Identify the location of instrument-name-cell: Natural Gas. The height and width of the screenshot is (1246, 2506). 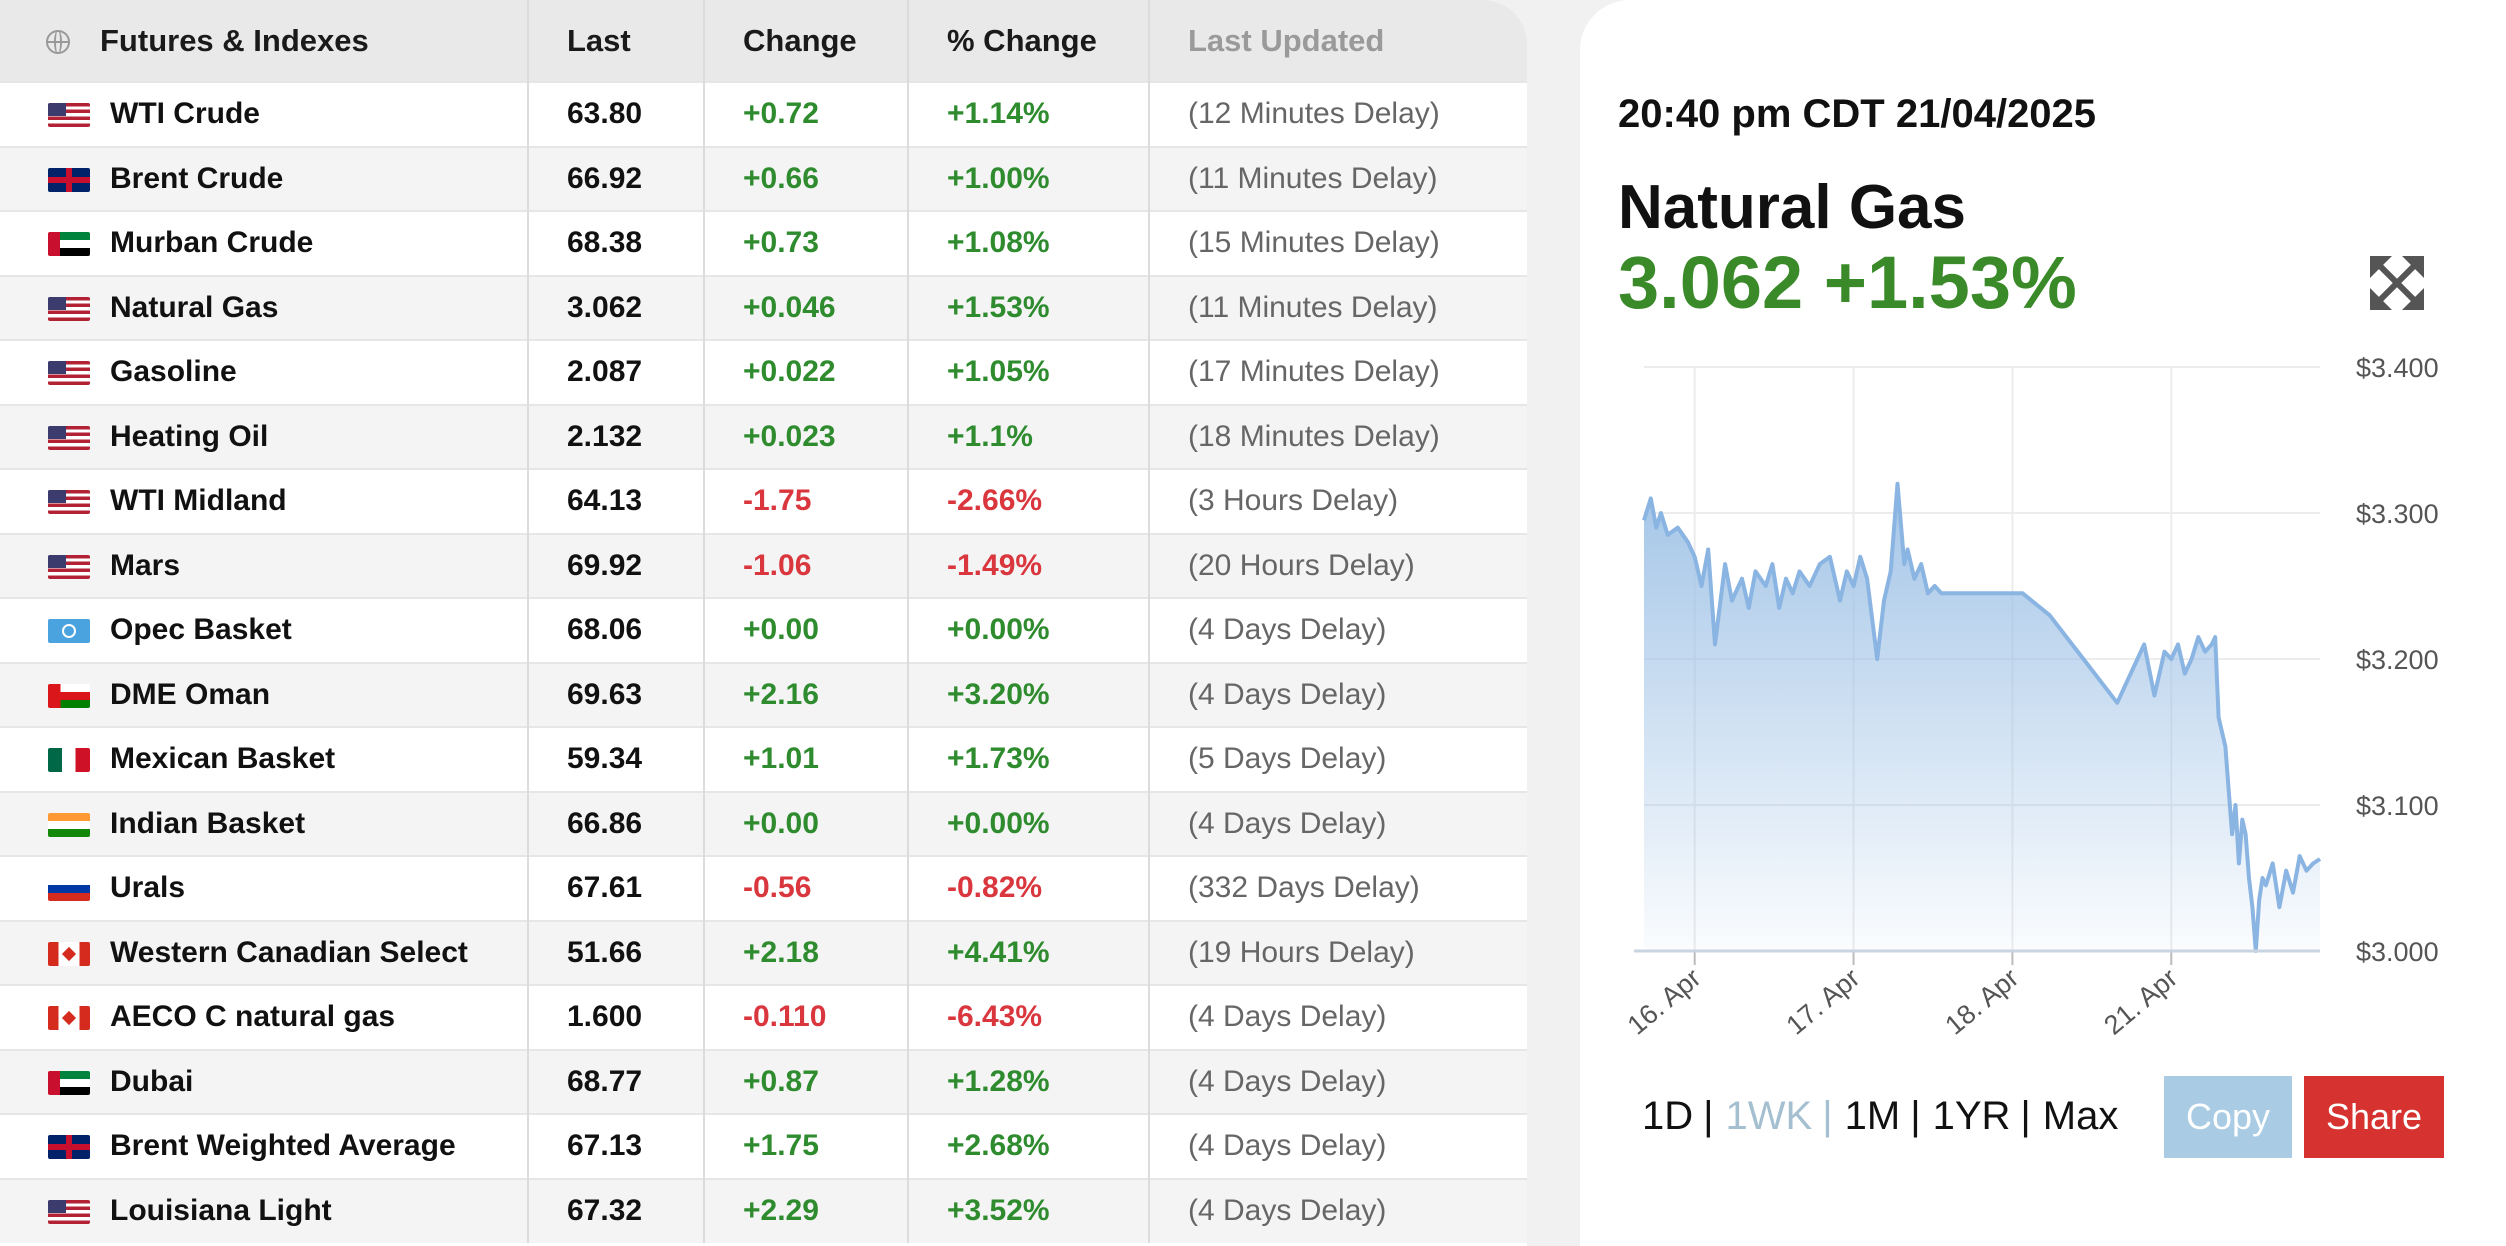
(264, 307).